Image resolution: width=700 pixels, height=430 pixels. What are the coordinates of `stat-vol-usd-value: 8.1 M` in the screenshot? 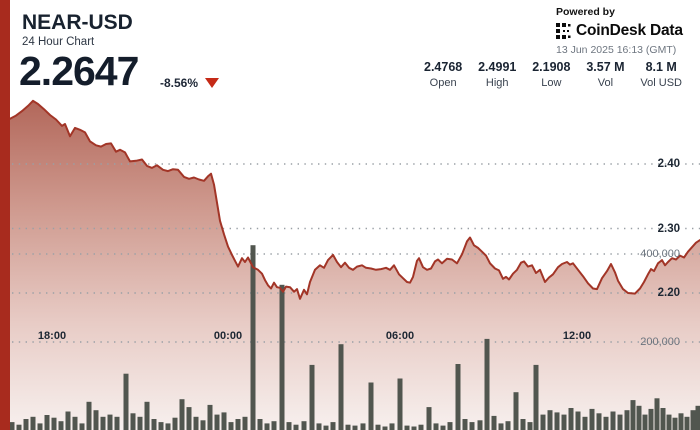 It's located at (661, 67).